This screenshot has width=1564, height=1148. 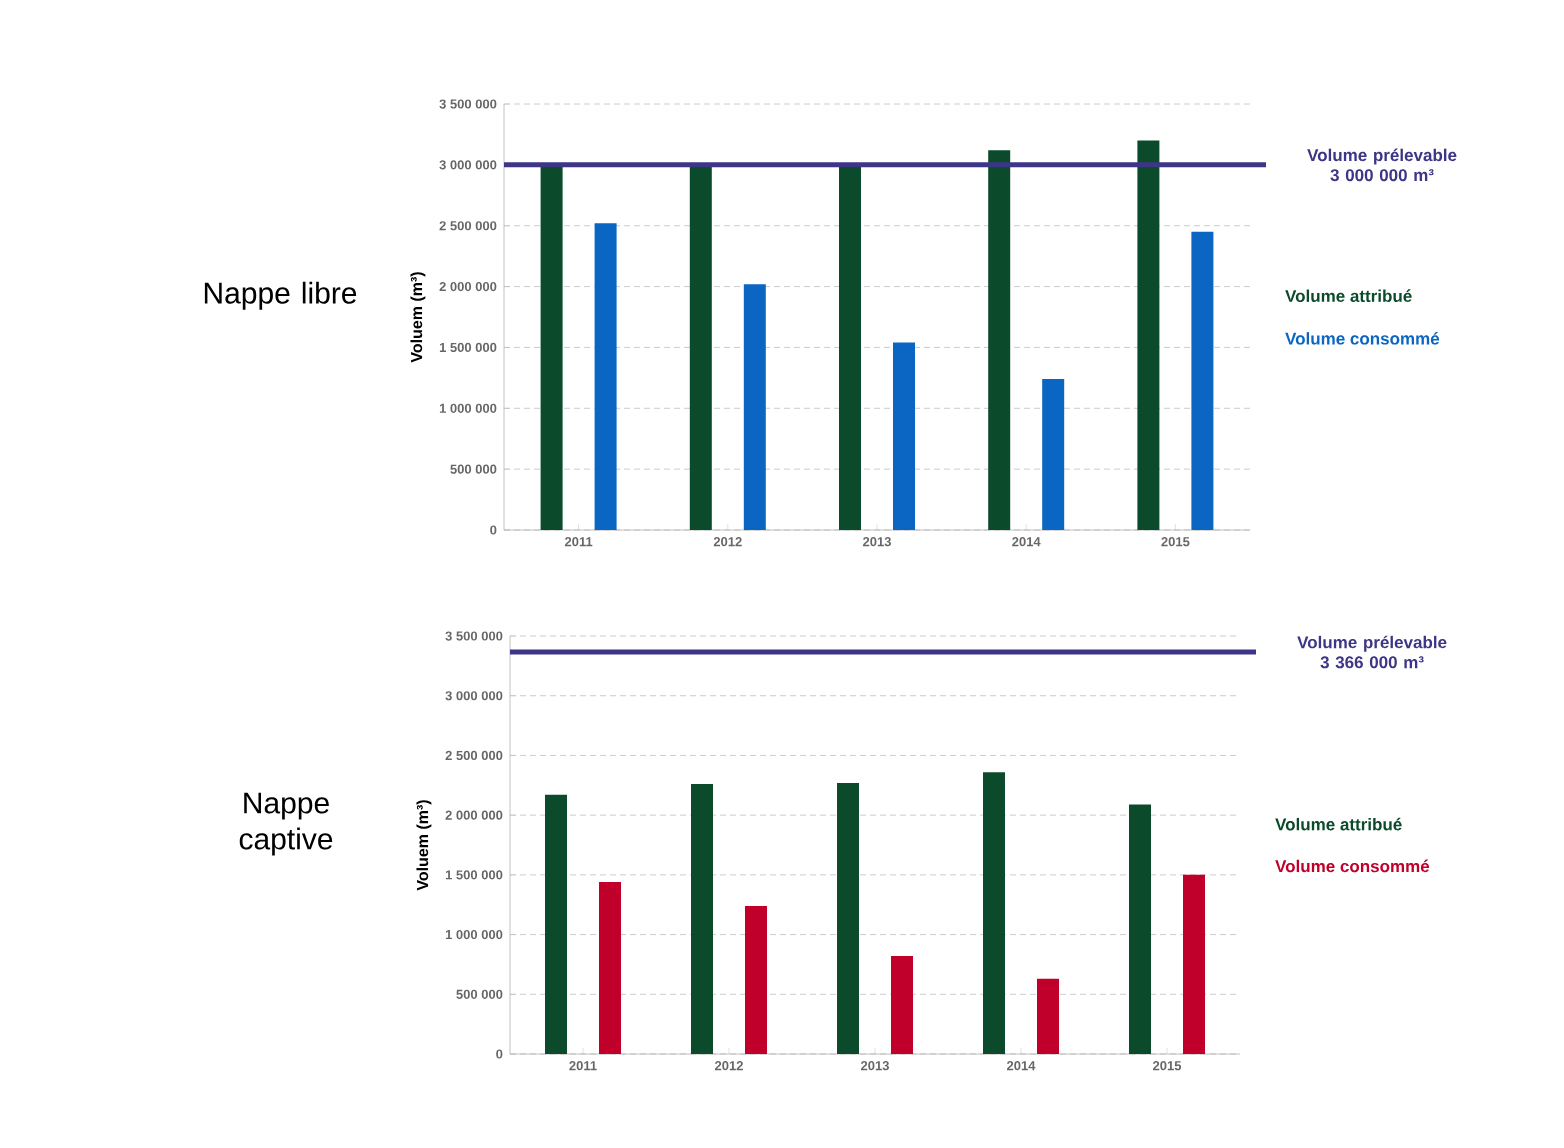 I want to click on text: Nappe libre, so click(x=280, y=295).